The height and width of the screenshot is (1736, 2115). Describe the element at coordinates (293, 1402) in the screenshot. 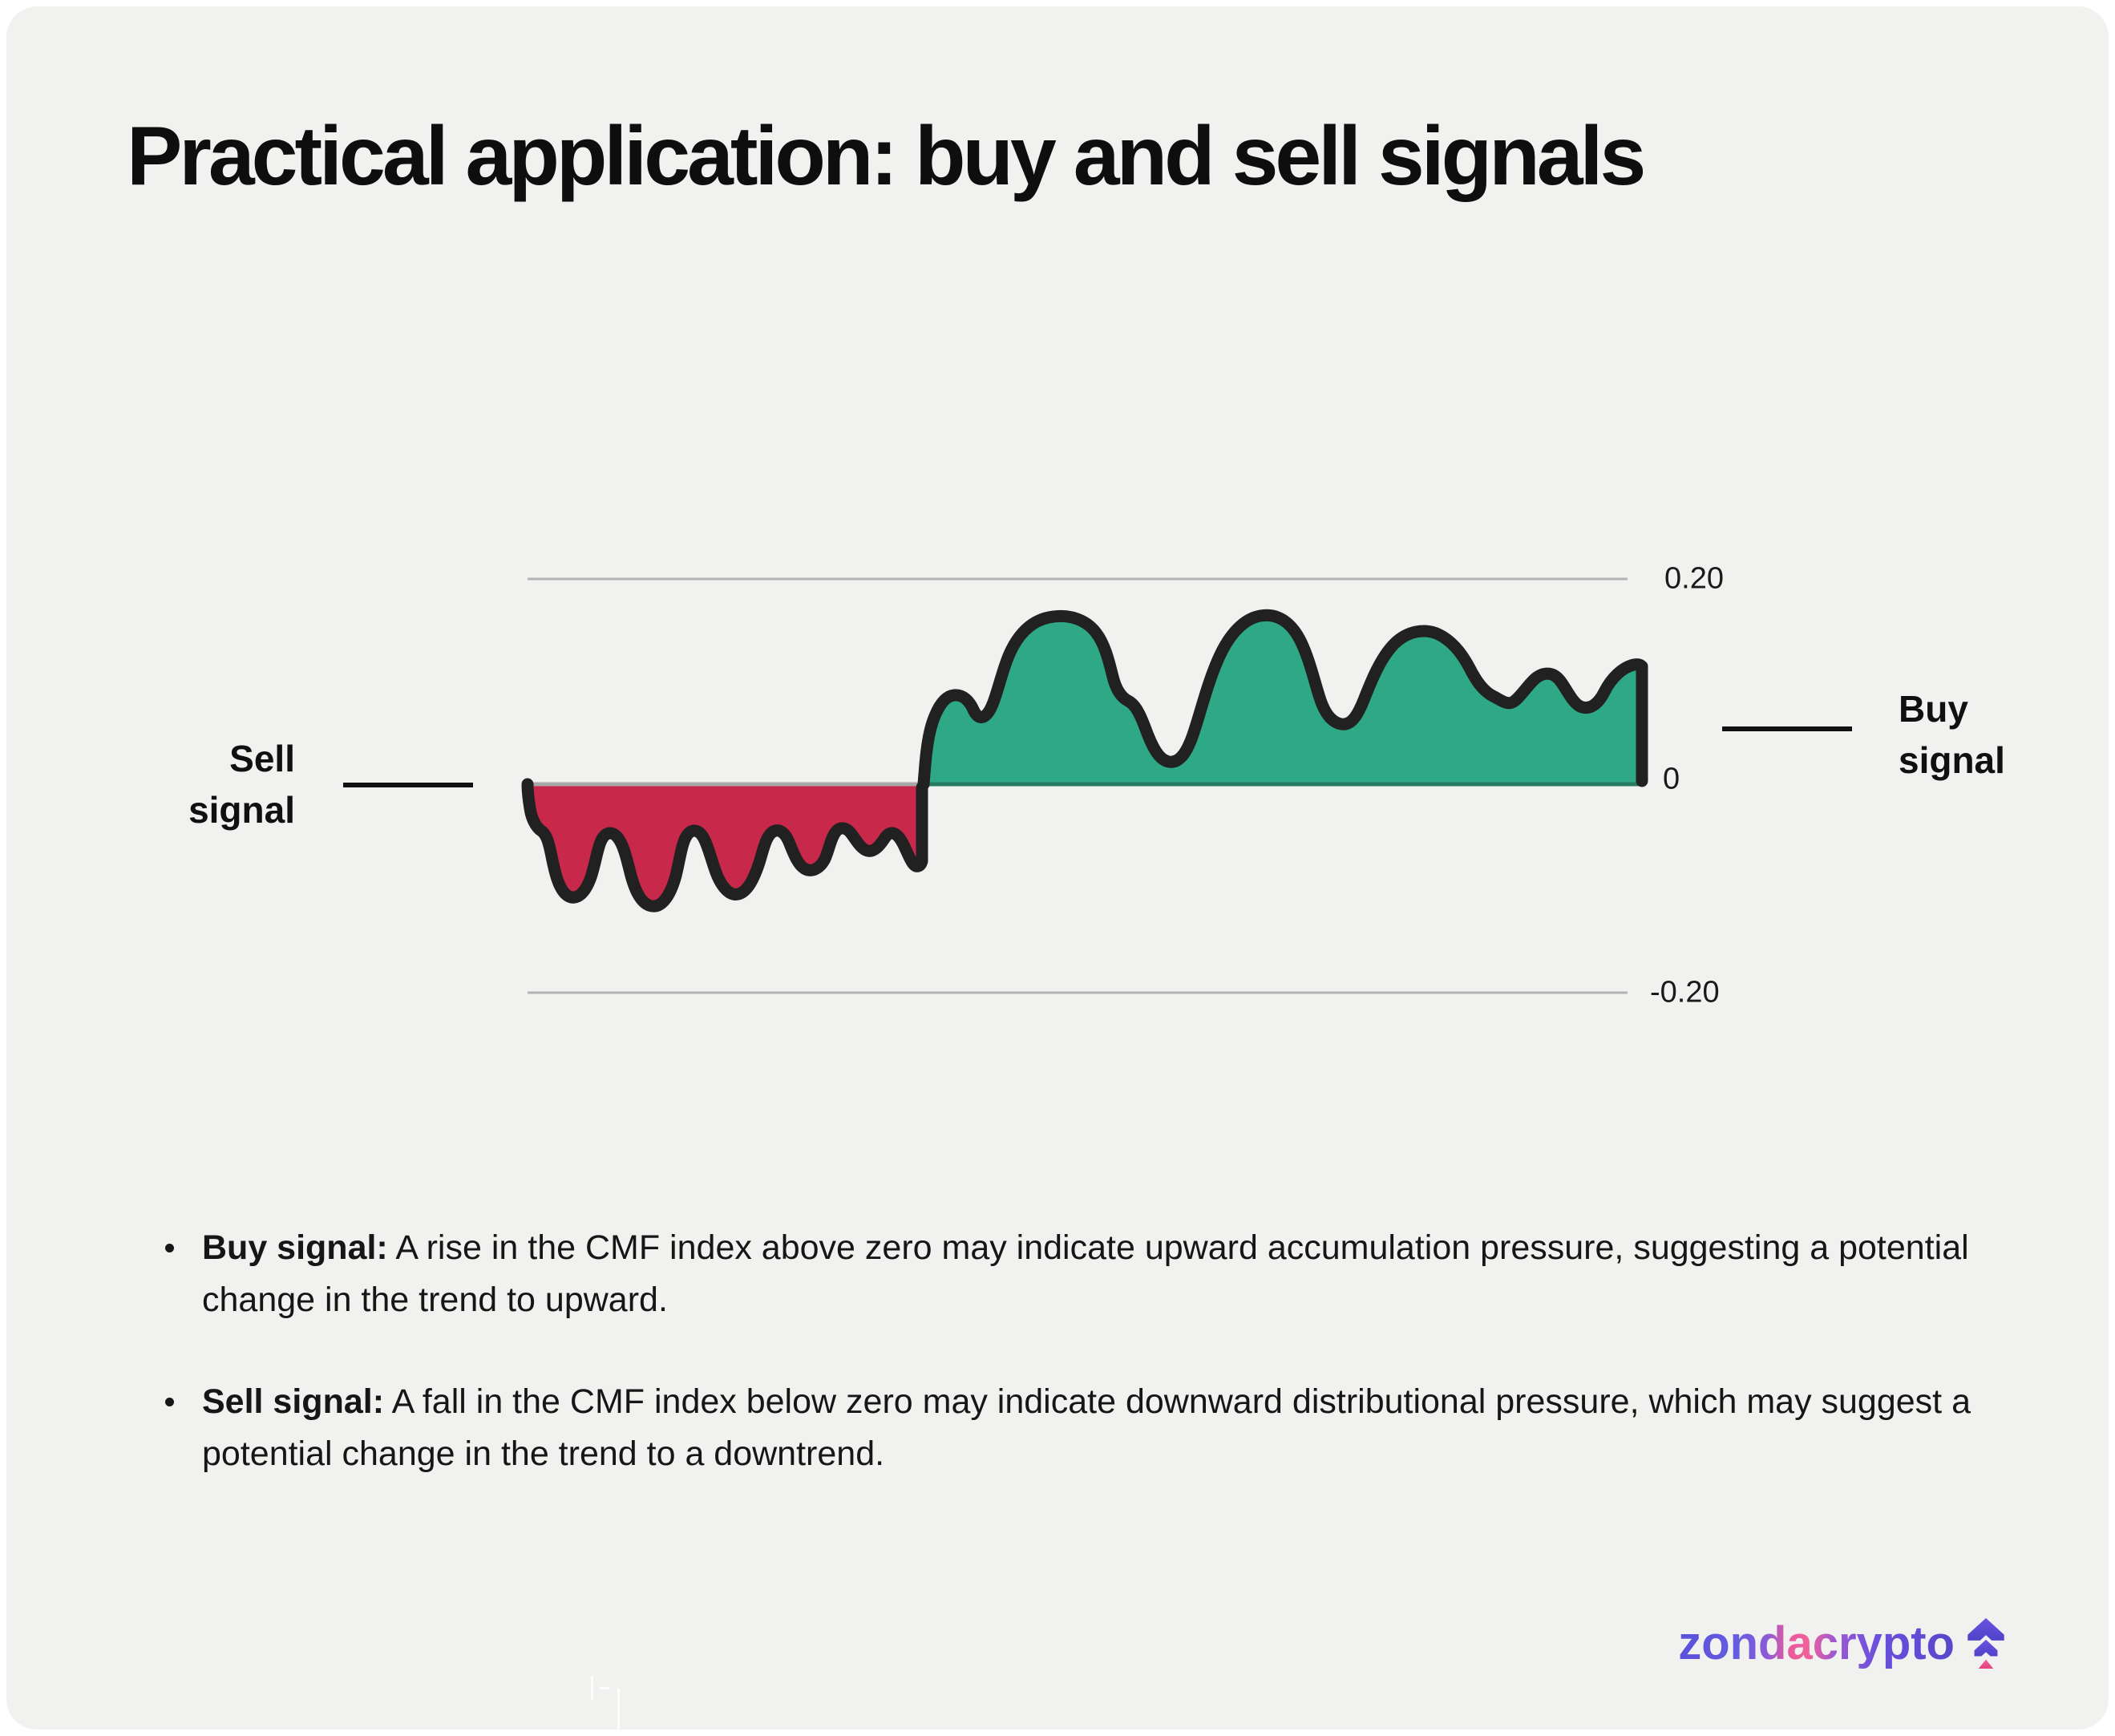

I see `sell-bullet-lead: Sell signal:` at that location.